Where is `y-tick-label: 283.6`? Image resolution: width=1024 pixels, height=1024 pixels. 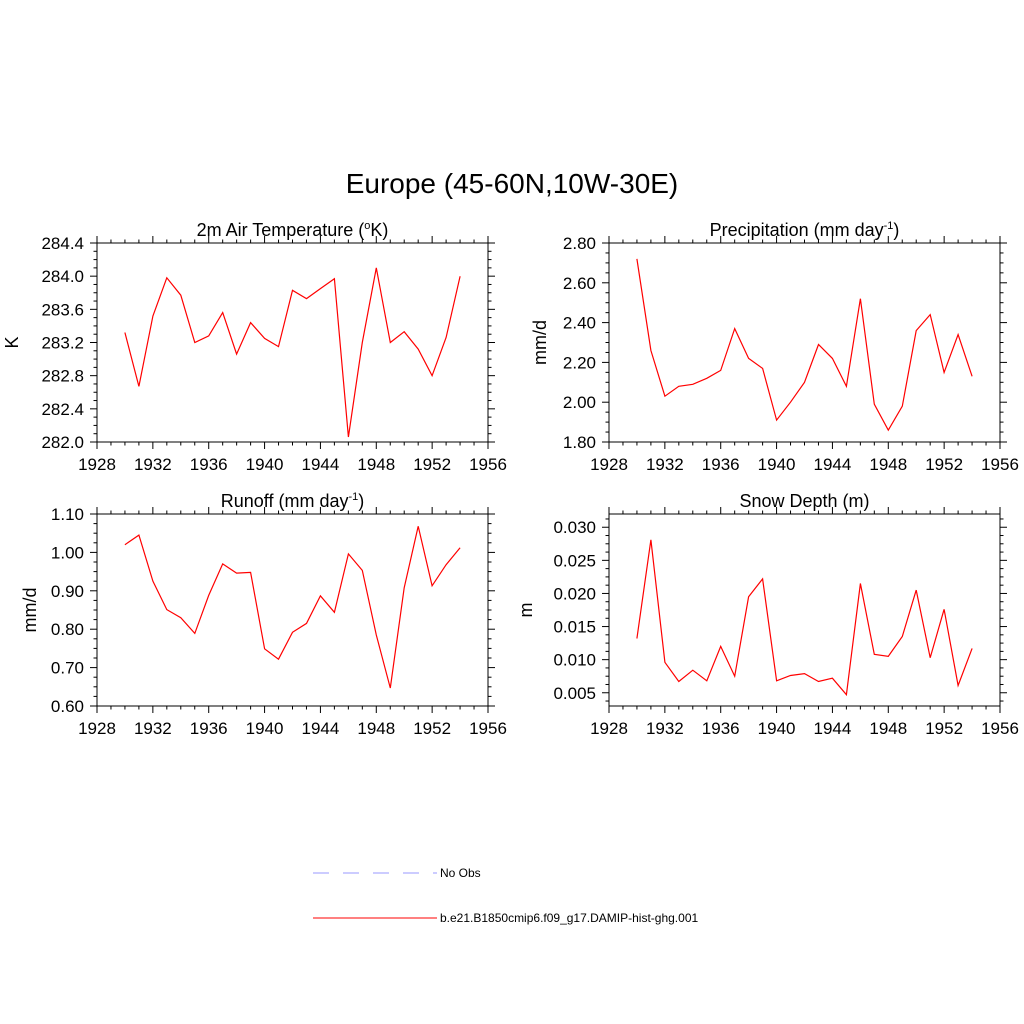 y-tick-label: 283.6 is located at coordinates (62, 309).